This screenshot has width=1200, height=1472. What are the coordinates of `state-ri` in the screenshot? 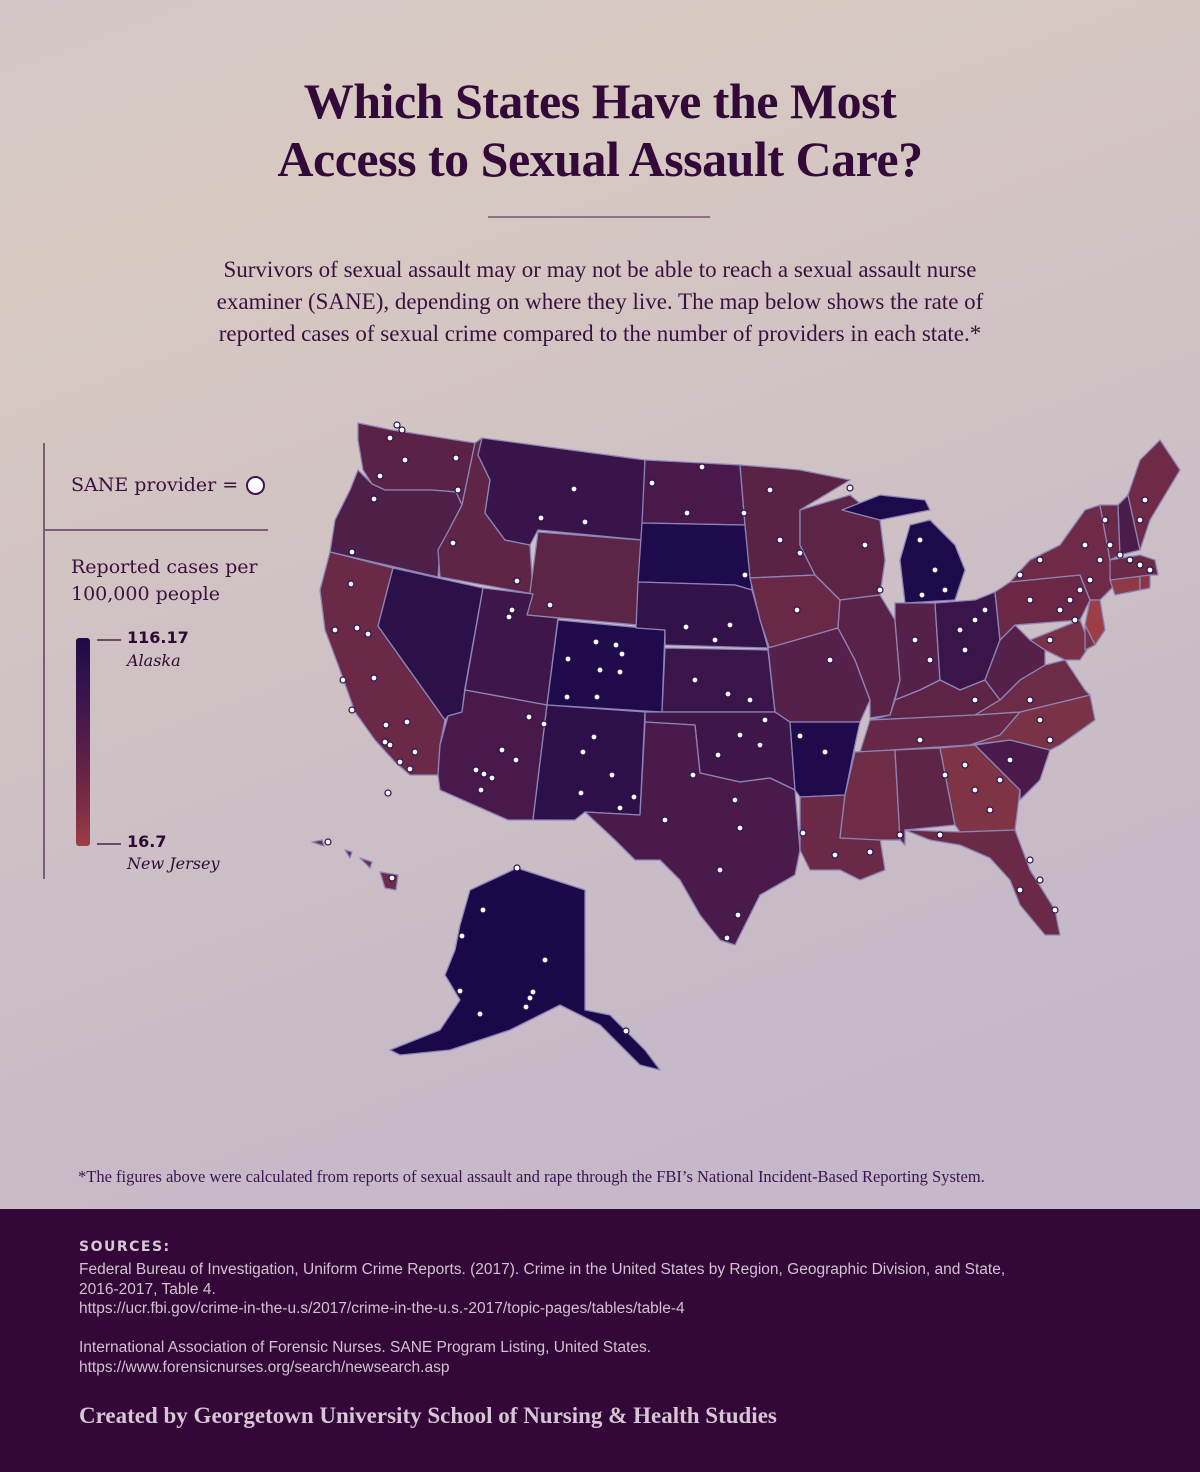 It's located at (1145, 582).